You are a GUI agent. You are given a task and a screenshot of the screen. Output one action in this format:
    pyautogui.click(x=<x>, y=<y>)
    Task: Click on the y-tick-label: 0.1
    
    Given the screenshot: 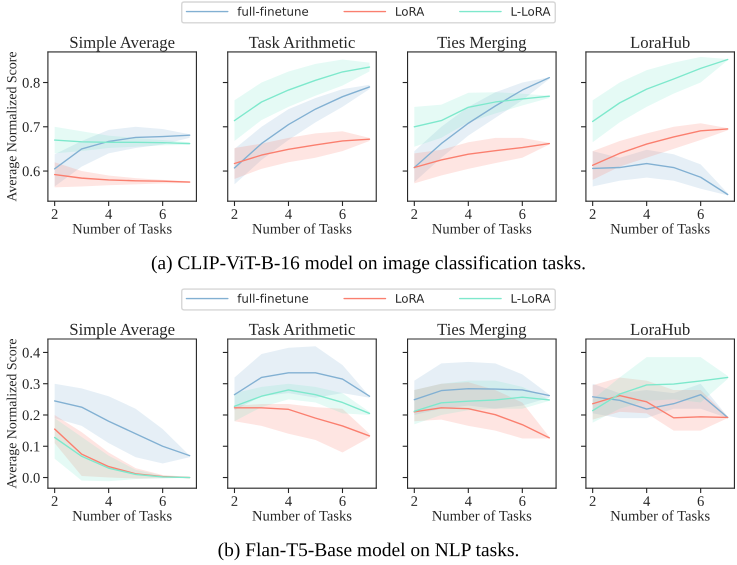 What is the action you would take?
    pyautogui.click(x=31, y=447)
    